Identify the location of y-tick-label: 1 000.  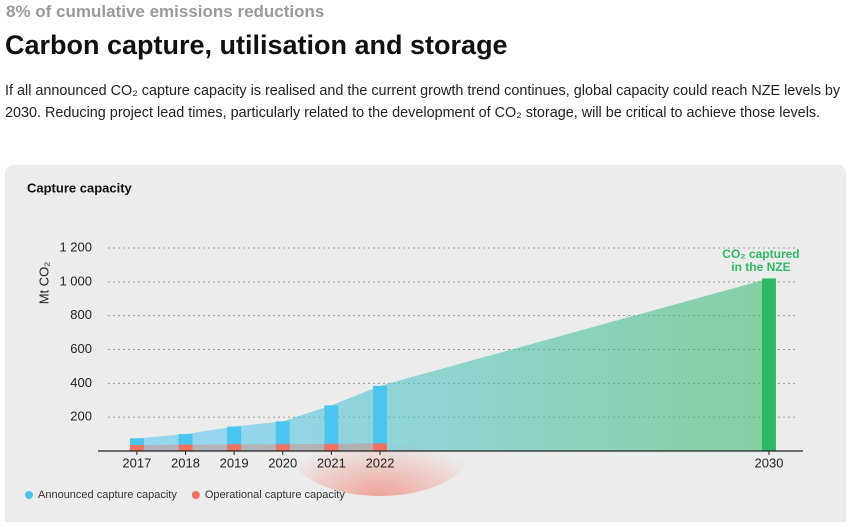
(75, 280).